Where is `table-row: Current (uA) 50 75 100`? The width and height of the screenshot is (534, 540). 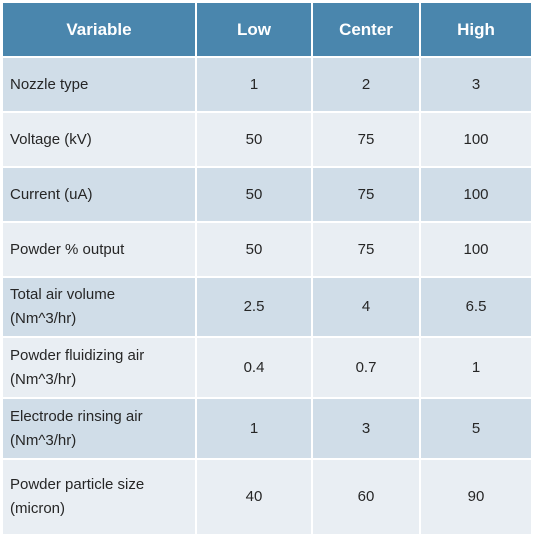 table-row: Current (uA) 50 75 100 is located at coordinates (267, 194).